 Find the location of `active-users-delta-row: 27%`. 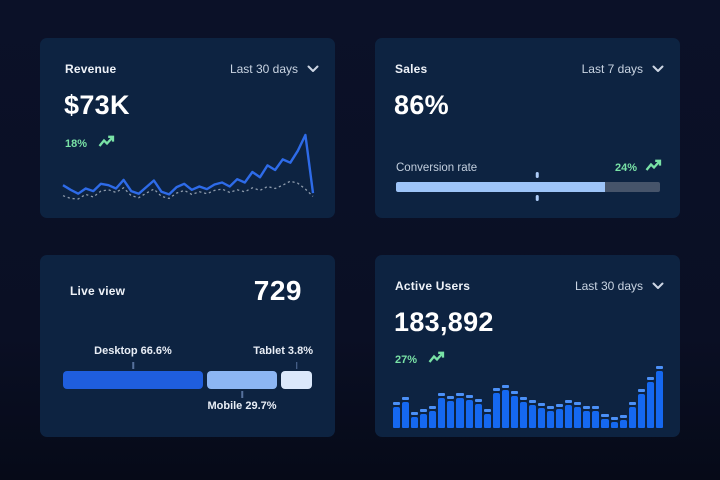

active-users-delta-row: 27% is located at coordinates (420, 360).